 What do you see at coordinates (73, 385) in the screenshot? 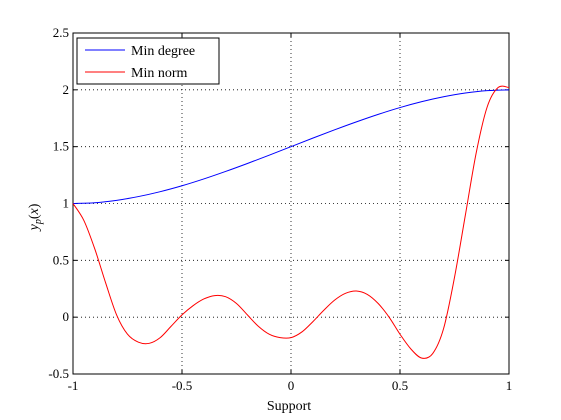
I see `x-tick-label: -1` at bounding box center [73, 385].